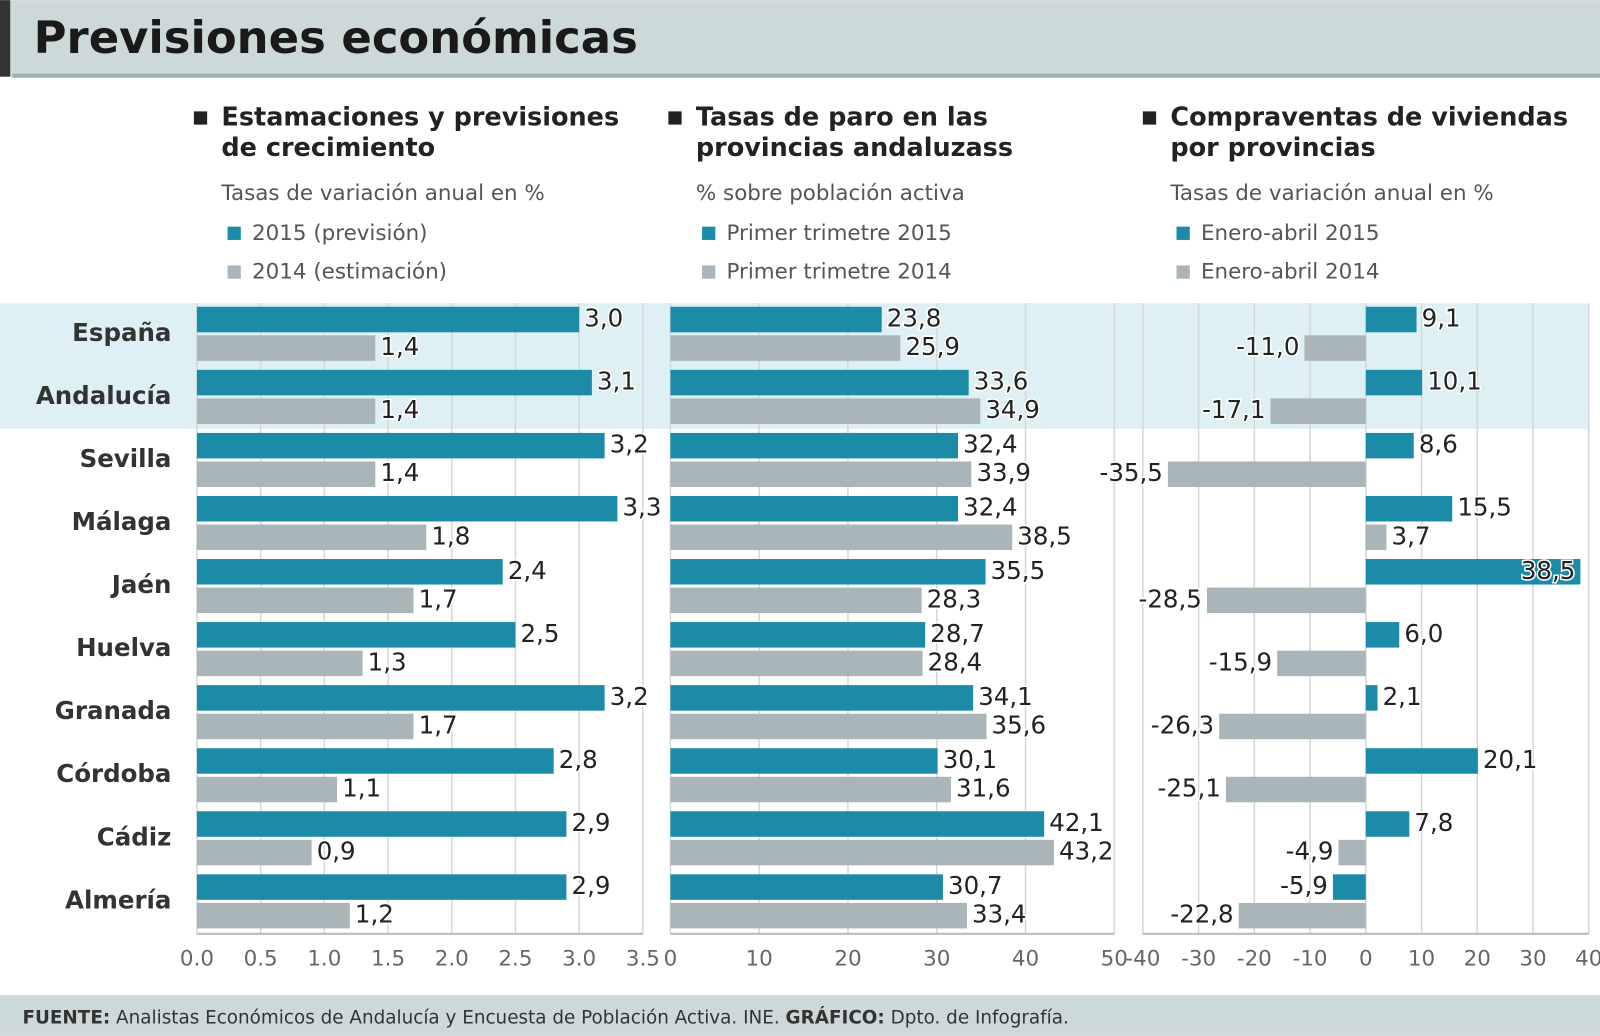 The width and height of the screenshot is (1600, 1036). What do you see at coordinates (1331, 193) in the screenshot?
I see `chart-subtitle: Tasas de variación anual en %` at bounding box center [1331, 193].